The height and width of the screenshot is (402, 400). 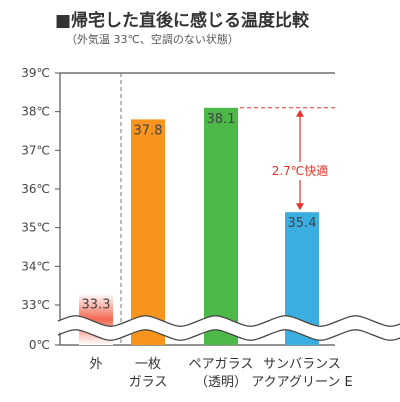 I want to click on bar-value-label: 33.3, so click(x=96, y=304).